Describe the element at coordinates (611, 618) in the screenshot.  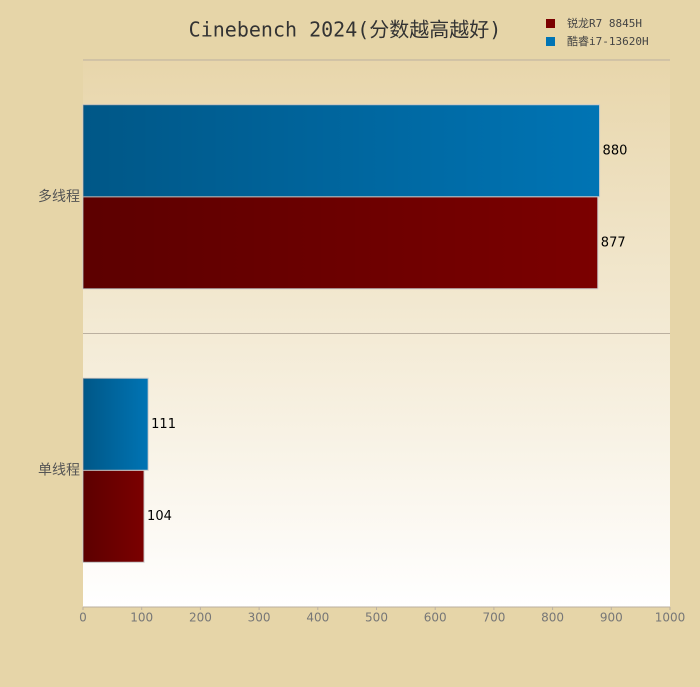
I see `x-tick-label: 900` at that location.